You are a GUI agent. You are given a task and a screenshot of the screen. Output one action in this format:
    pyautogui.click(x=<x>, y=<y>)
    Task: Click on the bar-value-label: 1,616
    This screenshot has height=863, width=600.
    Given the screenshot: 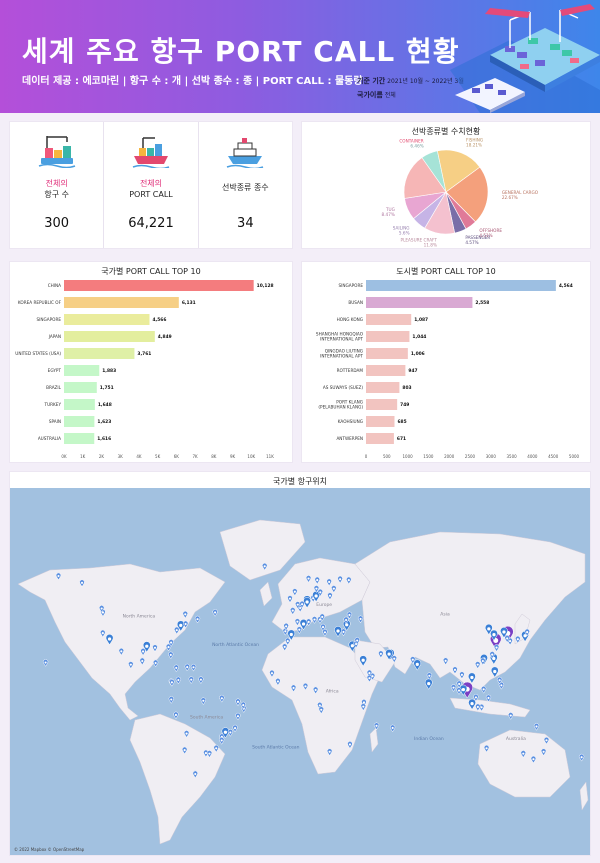 What is the action you would take?
    pyautogui.click(x=104, y=439)
    